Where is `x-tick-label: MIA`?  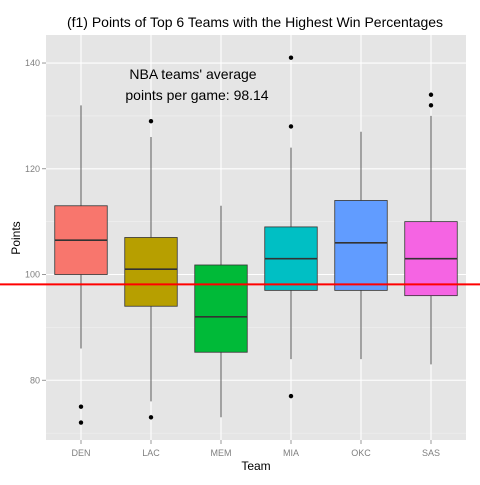 x-tick-label: MIA is located at coordinates (291, 453).